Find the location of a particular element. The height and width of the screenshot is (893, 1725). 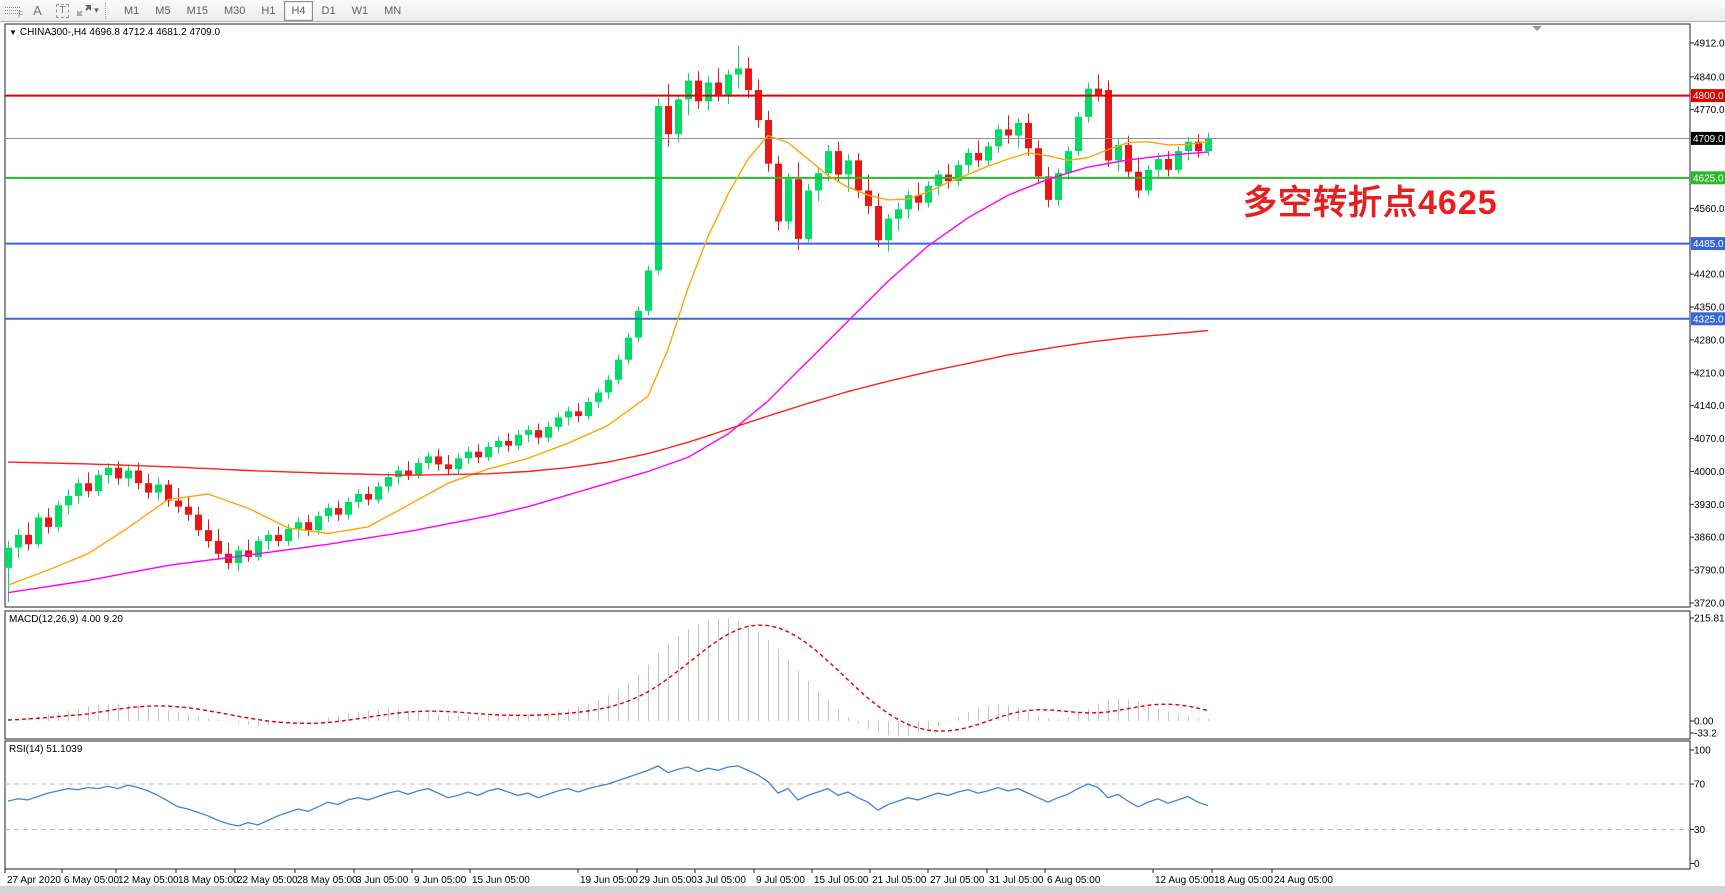

rsi-layer: 100 70 30 0 is located at coordinates (858, 808).